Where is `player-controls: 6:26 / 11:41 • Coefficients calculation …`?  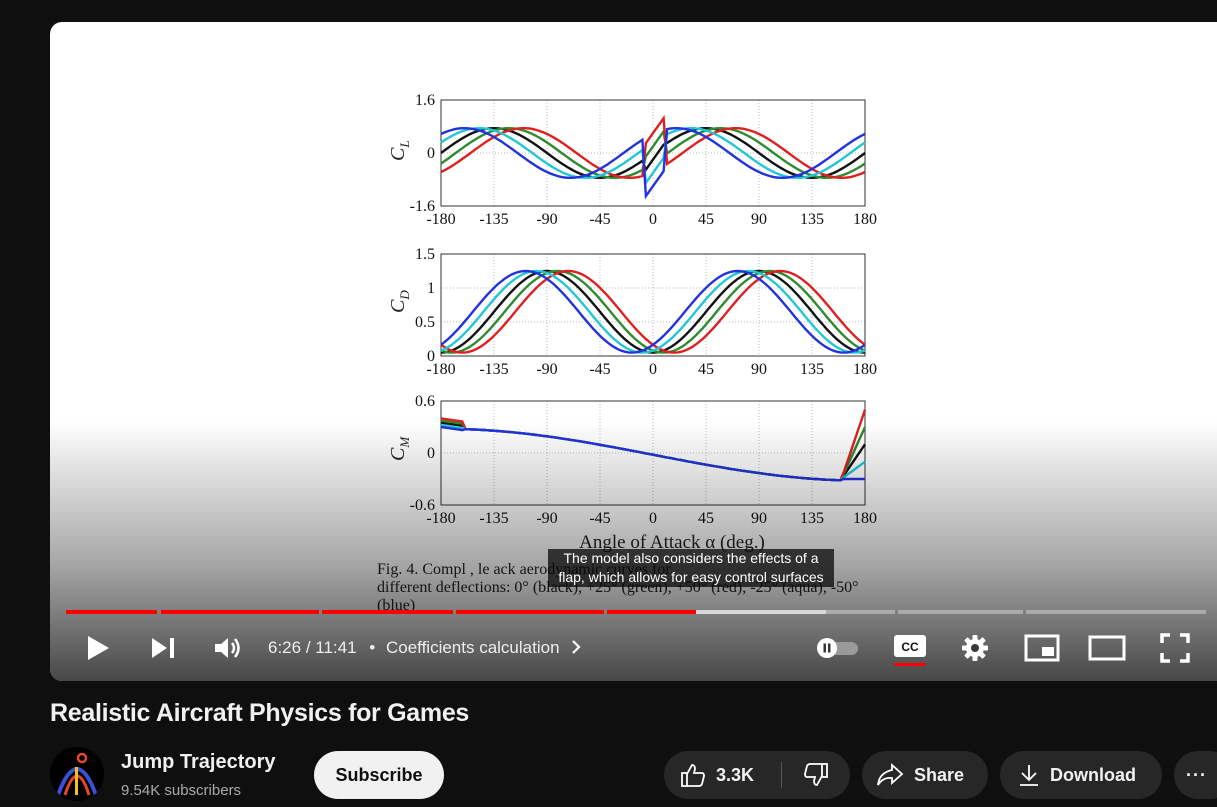
player-controls: 6:26 / 11:41 • Coefficients calculation … is located at coordinates (633, 648).